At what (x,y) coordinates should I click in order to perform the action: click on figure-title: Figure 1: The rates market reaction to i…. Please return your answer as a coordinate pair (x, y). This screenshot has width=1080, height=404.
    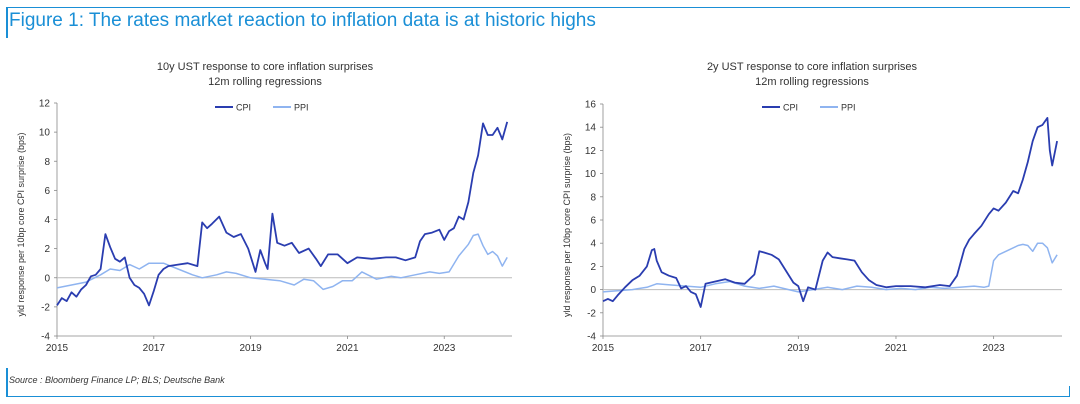
    Looking at the image, I should click on (302, 20).